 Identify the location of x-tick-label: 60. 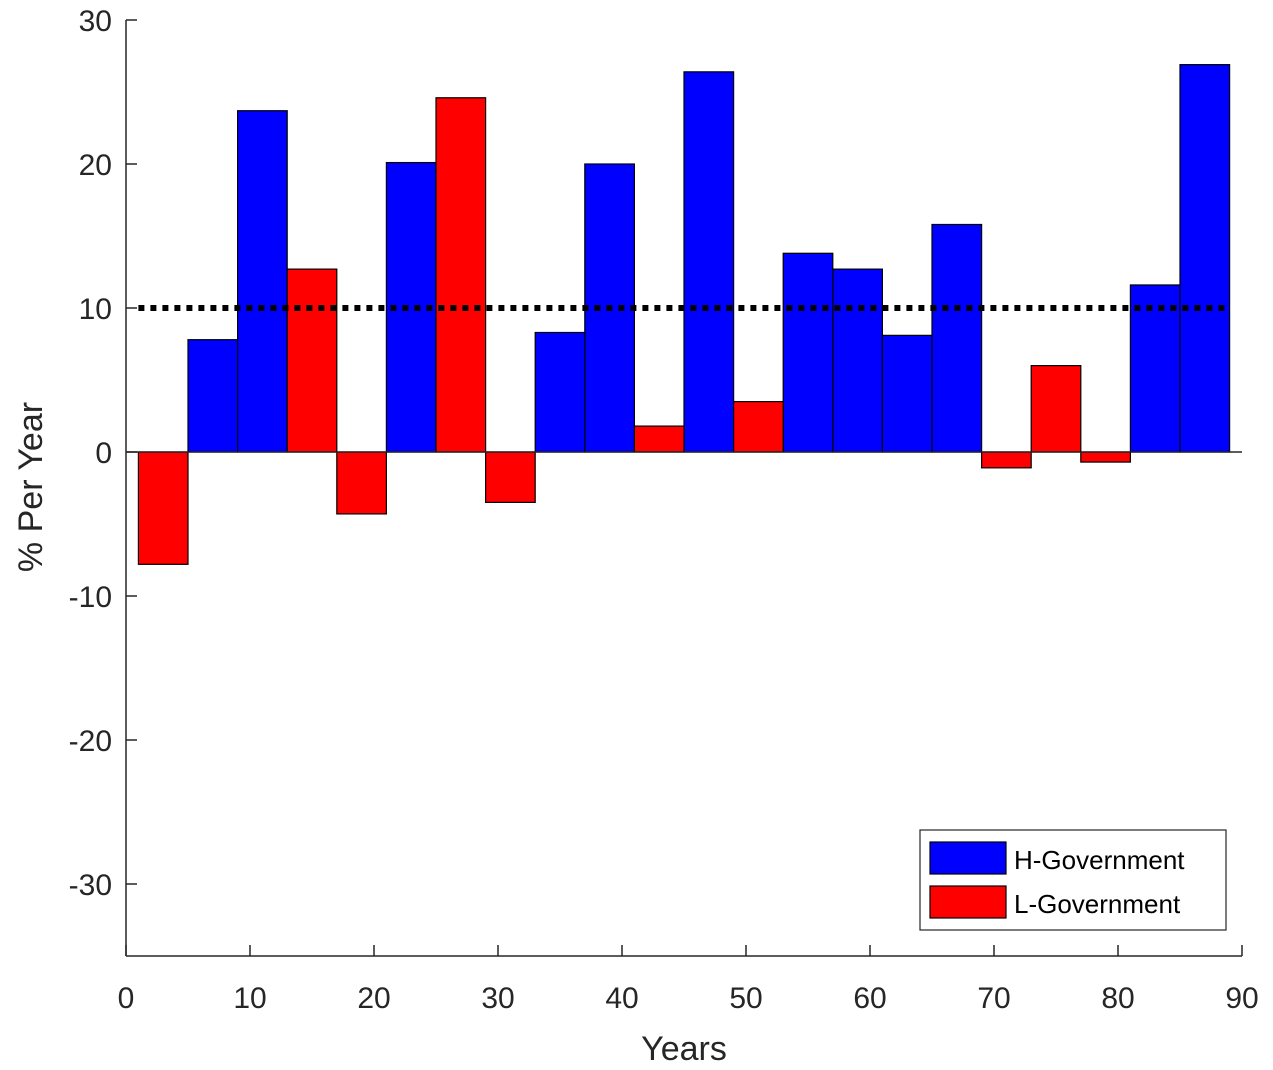
(869, 998).